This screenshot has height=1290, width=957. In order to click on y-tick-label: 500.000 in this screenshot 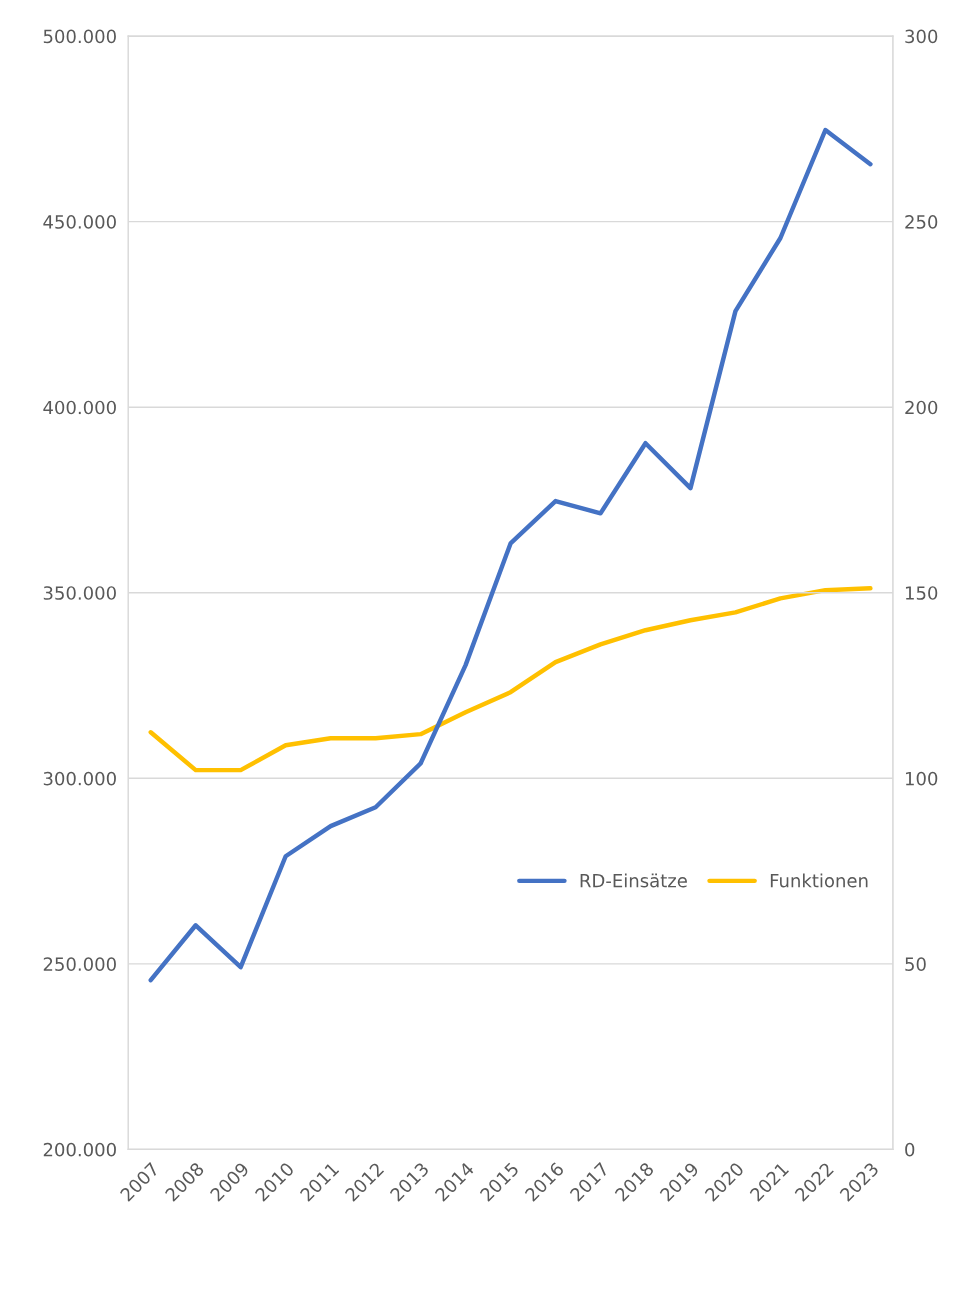, I will do `click(79, 36)`.